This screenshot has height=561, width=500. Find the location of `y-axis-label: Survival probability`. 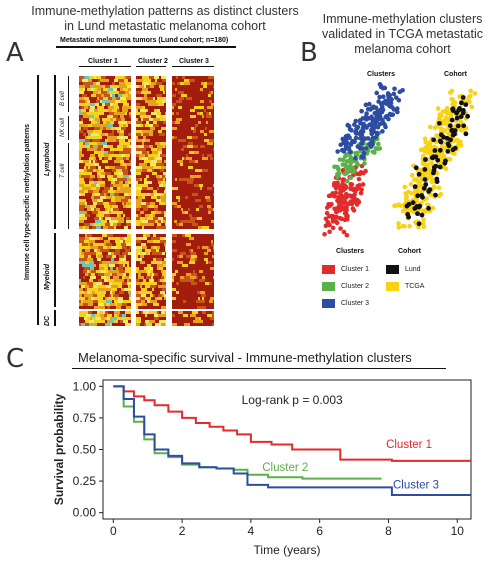

y-axis-label: Survival probability is located at coordinates (59, 449).